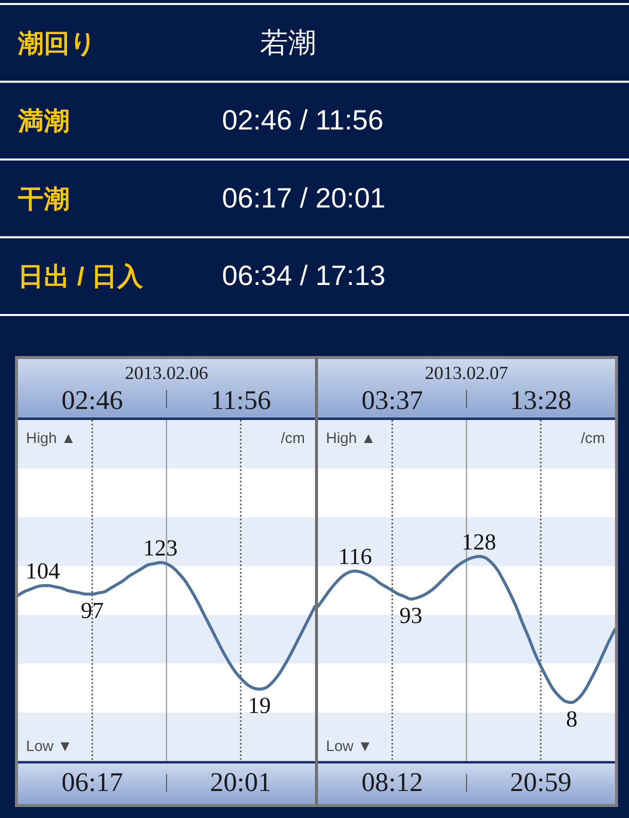  I want to click on data-label: 93, so click(410, 615).